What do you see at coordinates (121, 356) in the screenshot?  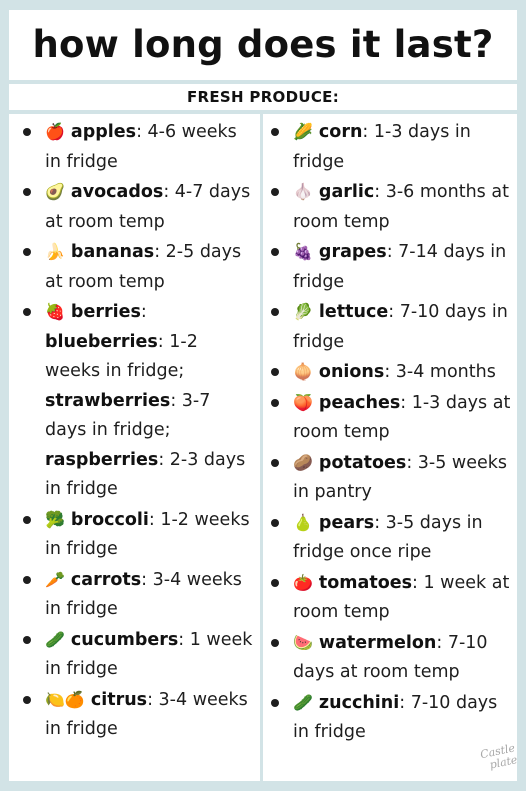 I see `storage-duration: : 1-2 weeks in fridge;` at bounding box center [121, 356].